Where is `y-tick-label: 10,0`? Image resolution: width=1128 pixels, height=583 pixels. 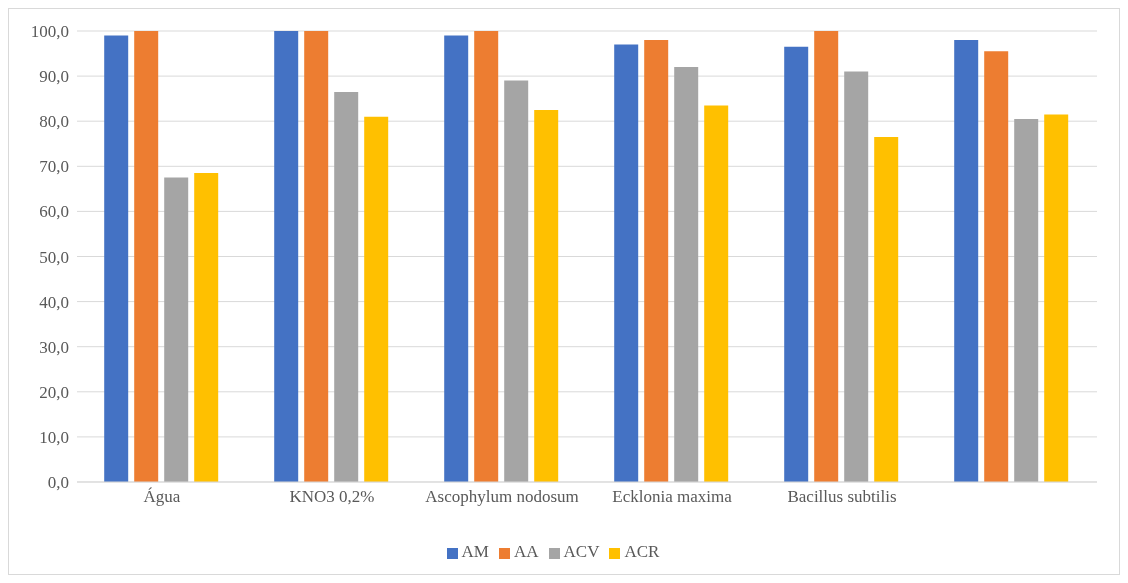 y-tick-label: 10,0 is located at coordinates (54, 437).